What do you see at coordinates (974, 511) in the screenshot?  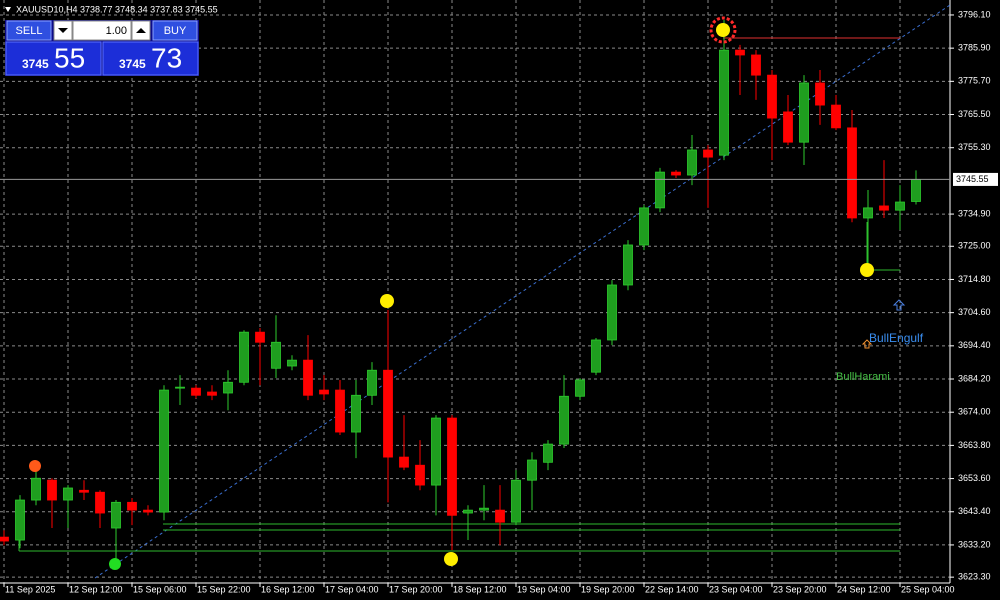 I see `y-tick-label: 3643.40` at bounding box center [974, 511].